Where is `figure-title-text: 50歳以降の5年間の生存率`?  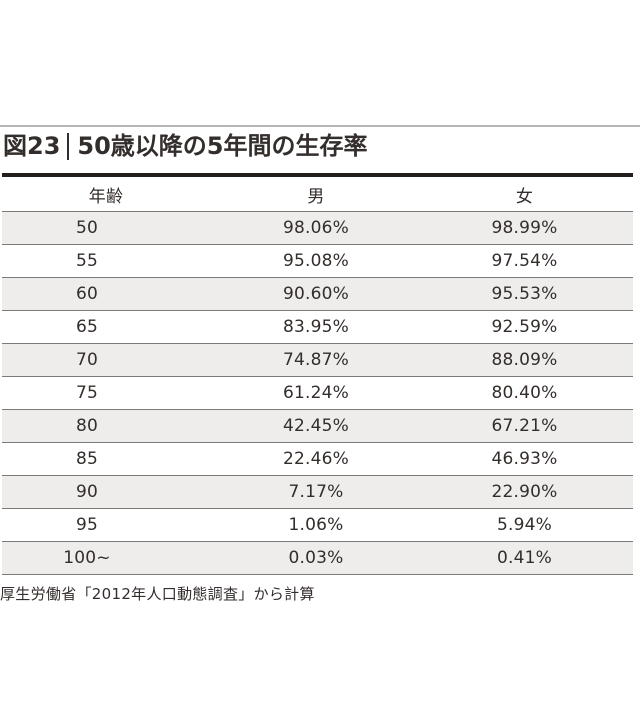 figure-title-text: 50歳以降の5年間の生存率 is located at coordinates (222, 146).